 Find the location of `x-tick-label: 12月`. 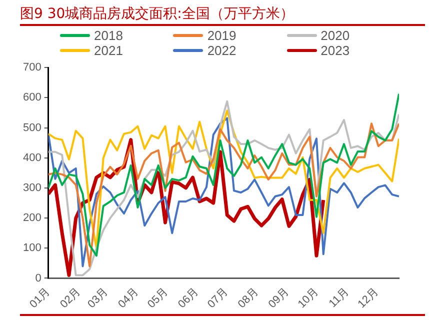

x-tick-label: 12月 is located at coordinates (368, 298).